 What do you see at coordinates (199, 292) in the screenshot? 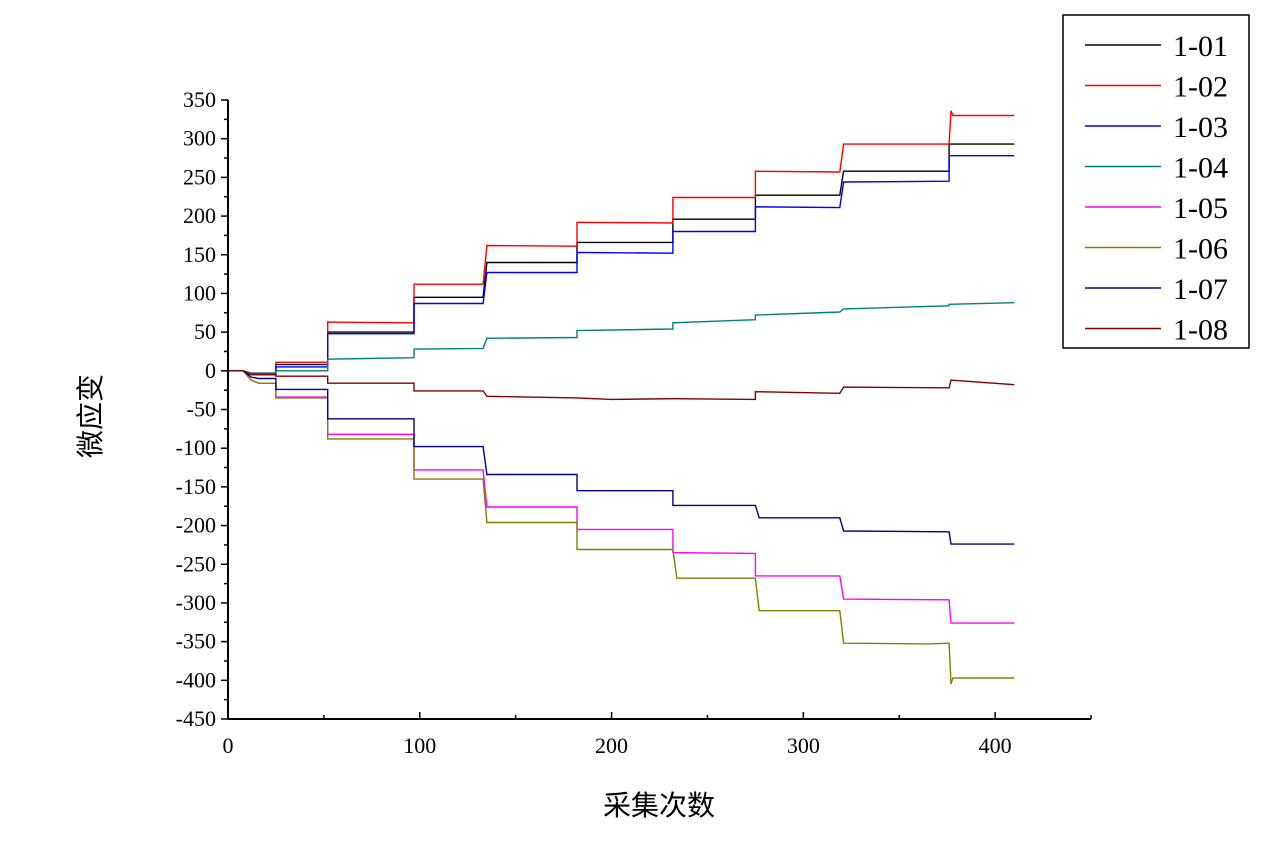
I see `y-tick-label: 100` at bounding box center [199, 292].